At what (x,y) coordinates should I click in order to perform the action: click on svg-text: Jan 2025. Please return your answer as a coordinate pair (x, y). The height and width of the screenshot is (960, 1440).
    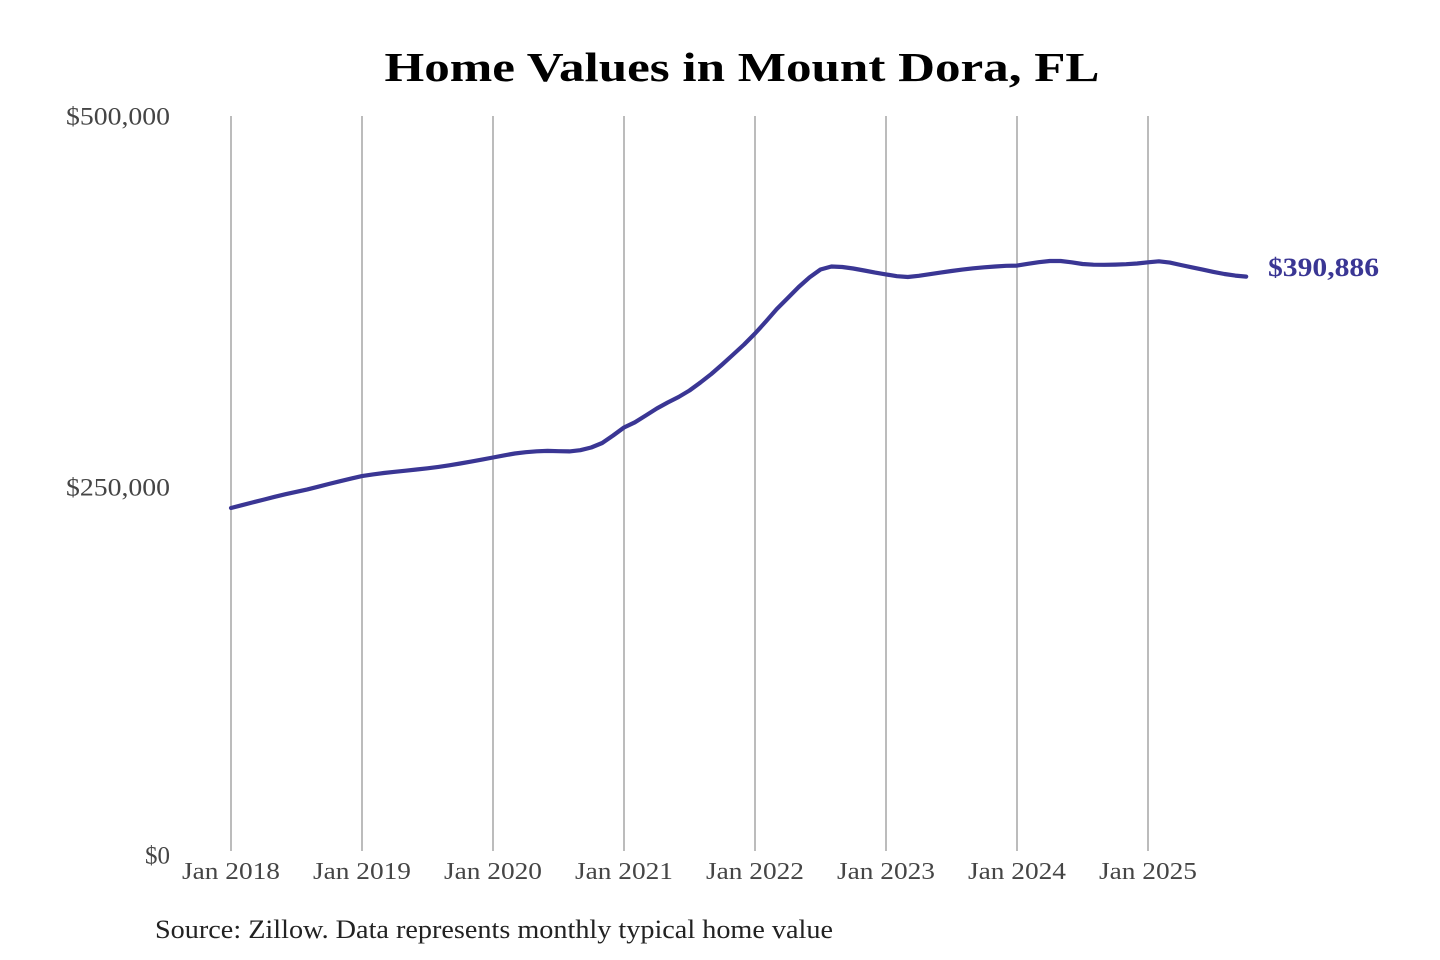
    Looking at the image, I should click on (1148, 871).